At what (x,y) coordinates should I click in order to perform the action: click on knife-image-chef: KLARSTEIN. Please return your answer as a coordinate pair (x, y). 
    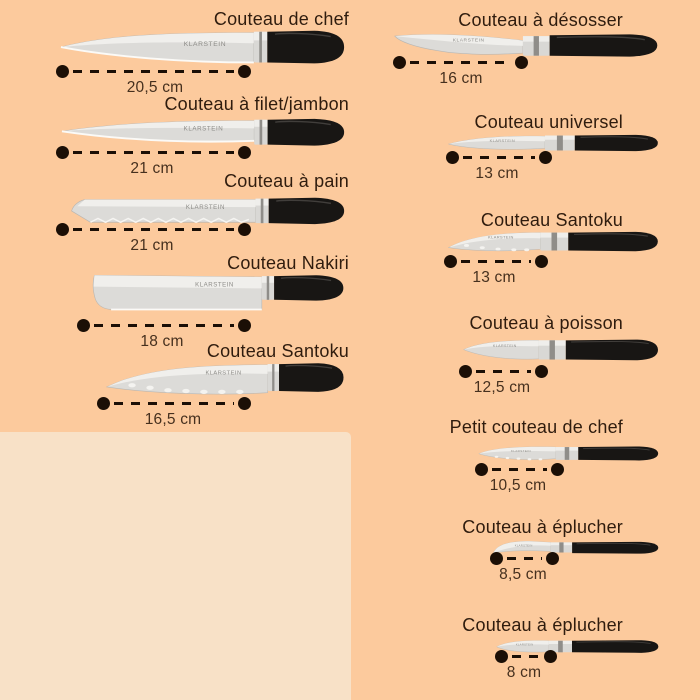
    Looking at the image, I should click on (203, 47).